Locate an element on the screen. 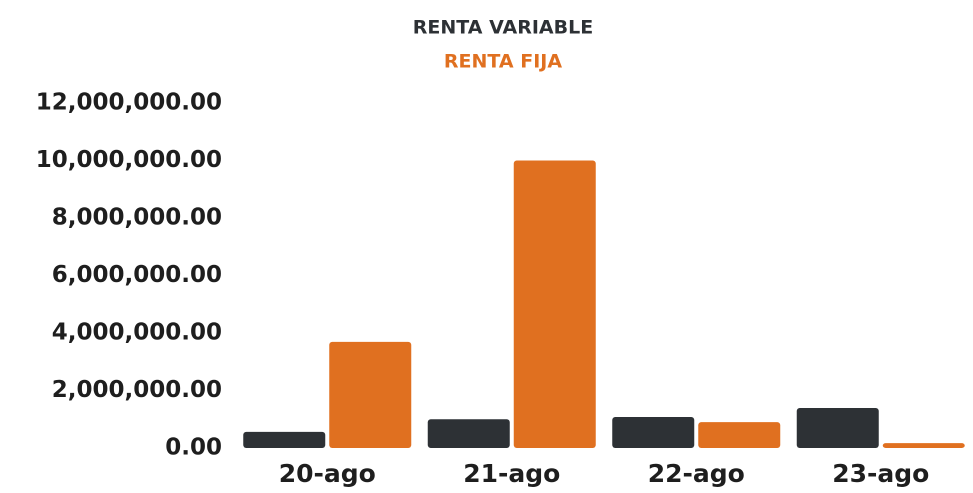  y-tick-label: 8,000,000.00 is located at coordinates (137, 218).